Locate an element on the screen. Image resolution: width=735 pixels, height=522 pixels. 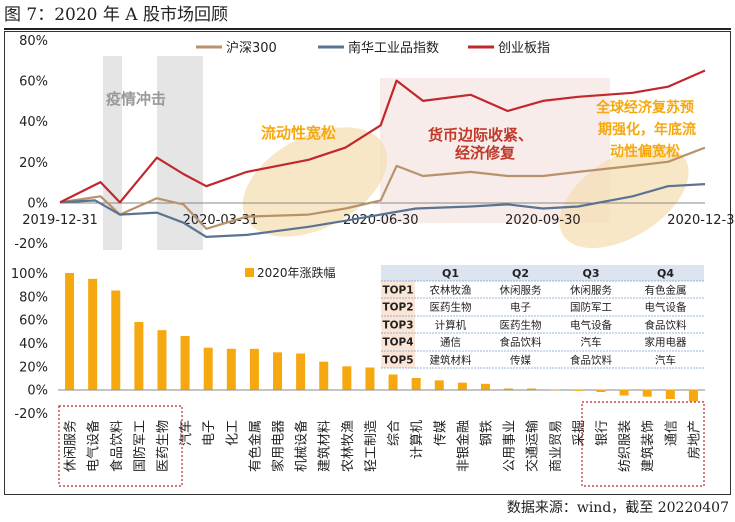
bar-legend-swatch is located at coordinates (249, 272).